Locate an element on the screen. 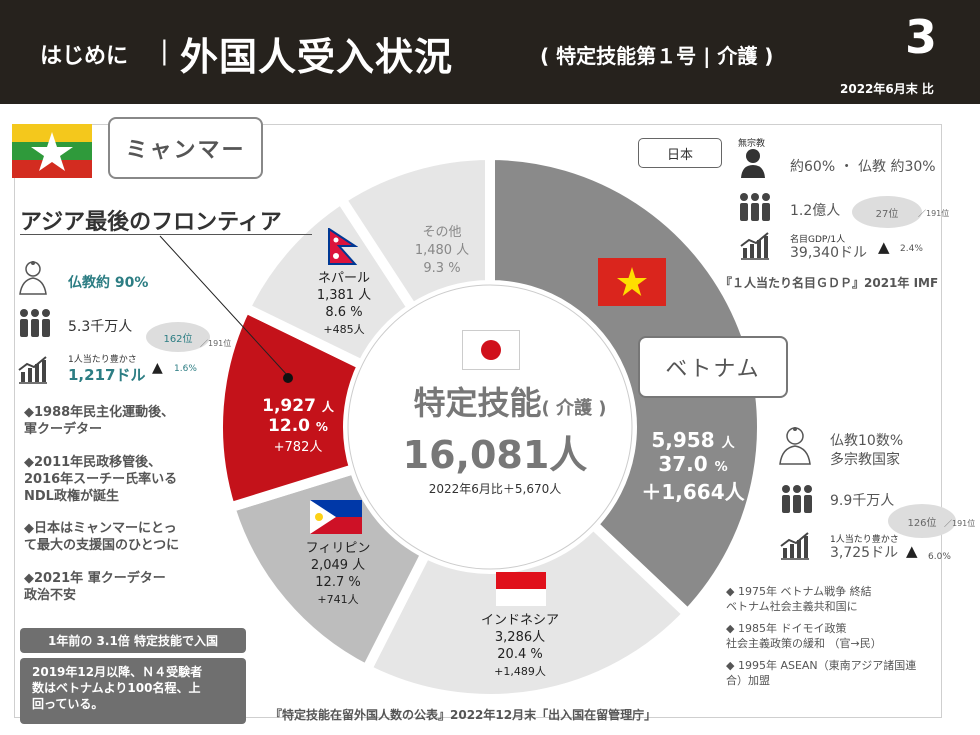 Image resolution: width=980 pixels, height=735 pixels. myanmar-bullet-4: ◆2021年 軍クーデター 政治不安 is located at coordinates (95, 587).